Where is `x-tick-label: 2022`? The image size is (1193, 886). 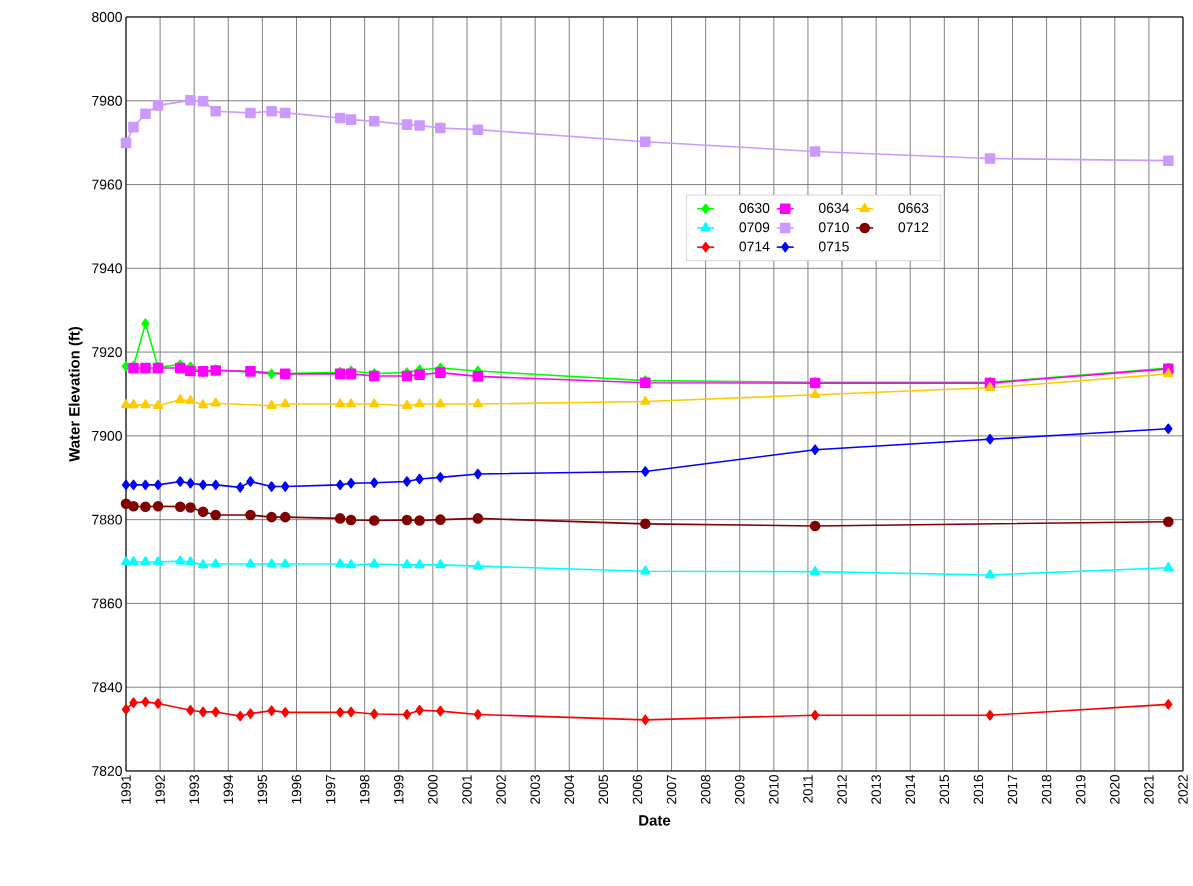 x-tick-label: 2022 is located at coordinates (1183, 789).